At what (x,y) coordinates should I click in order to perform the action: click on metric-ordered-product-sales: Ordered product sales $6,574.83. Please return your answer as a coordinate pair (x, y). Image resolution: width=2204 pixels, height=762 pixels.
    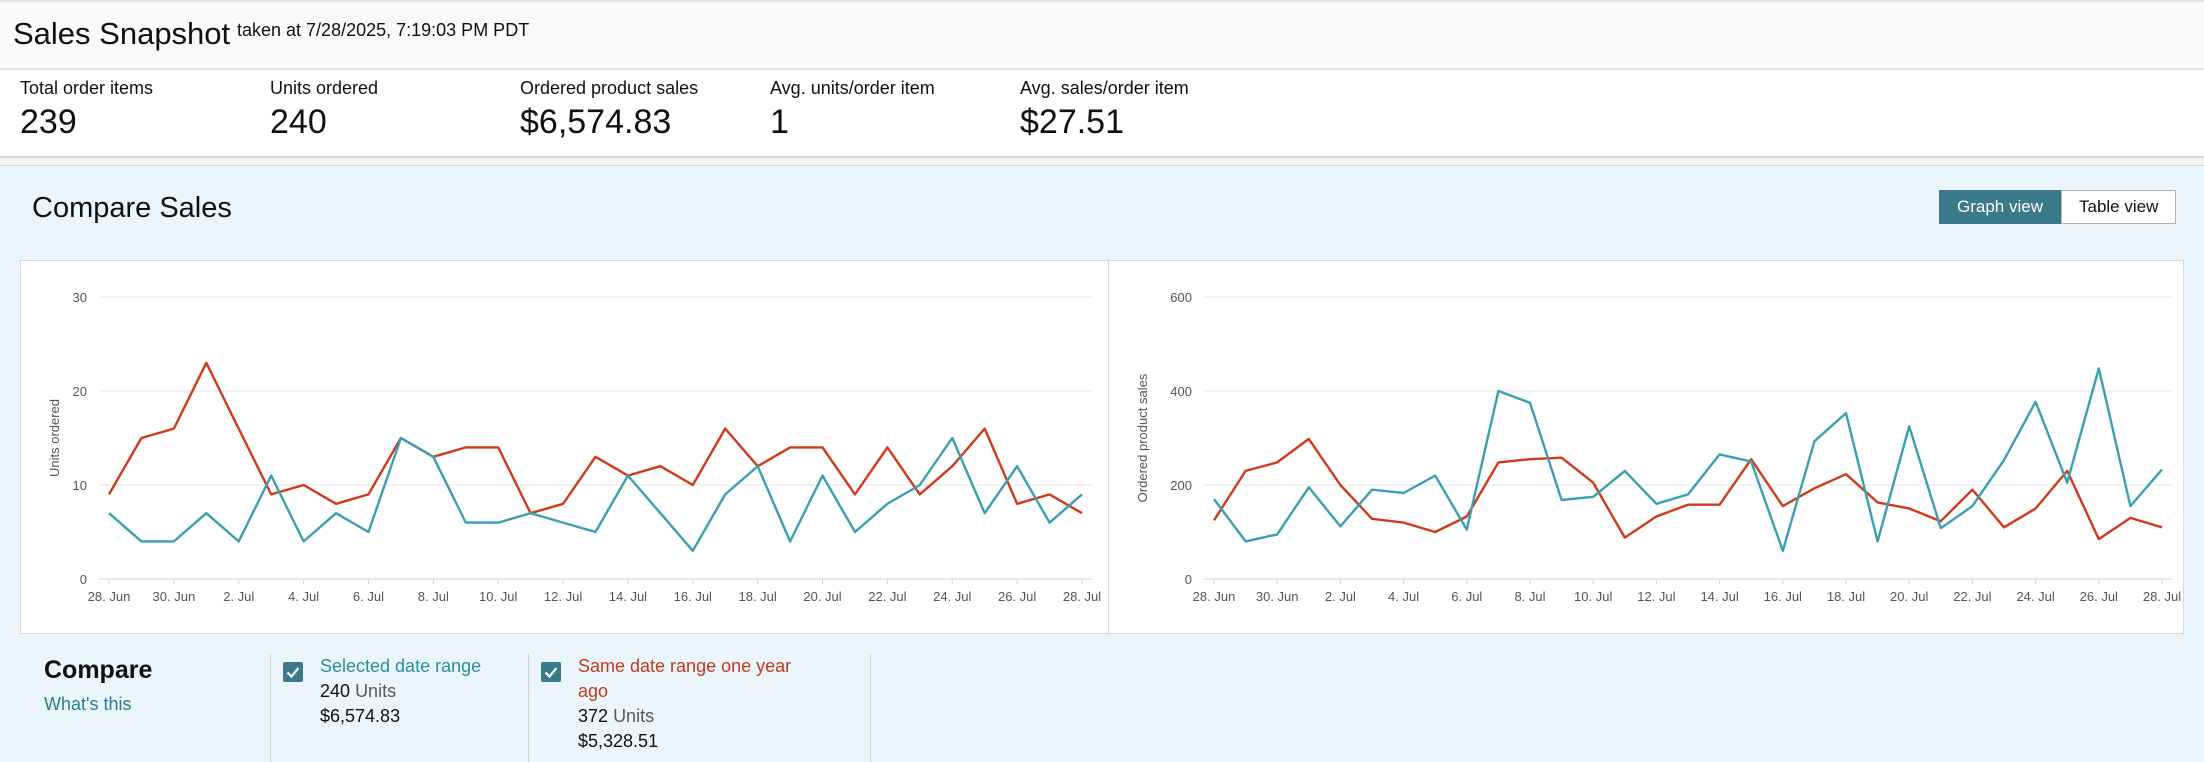
    Looking at the image, I should click on (609, 110).